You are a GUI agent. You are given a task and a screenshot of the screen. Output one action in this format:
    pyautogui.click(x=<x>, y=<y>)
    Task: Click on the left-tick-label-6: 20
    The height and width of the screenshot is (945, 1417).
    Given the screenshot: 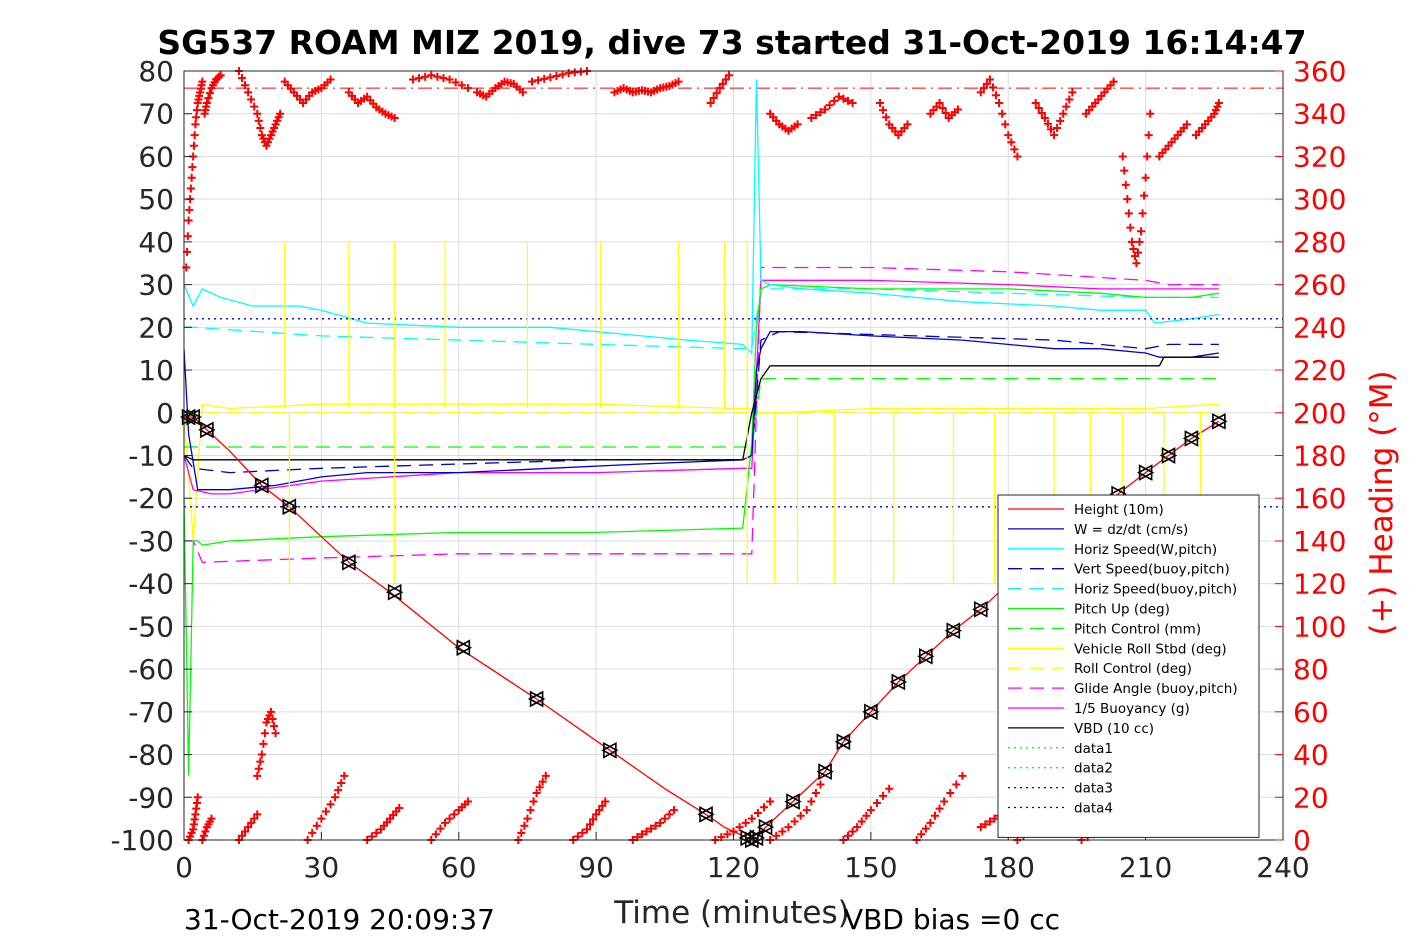 What is the action you would take?
    pyautogui.click(x=156, y=327)
    